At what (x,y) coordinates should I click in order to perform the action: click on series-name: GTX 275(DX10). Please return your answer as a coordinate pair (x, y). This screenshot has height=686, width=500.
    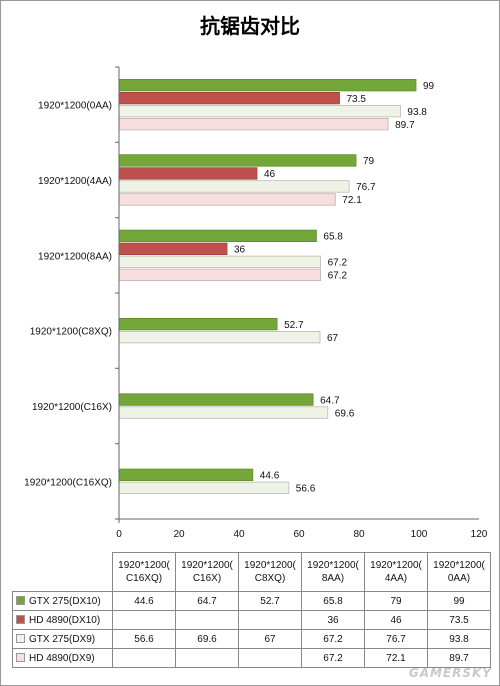
    Looking at the image, I should click on (65, 601).